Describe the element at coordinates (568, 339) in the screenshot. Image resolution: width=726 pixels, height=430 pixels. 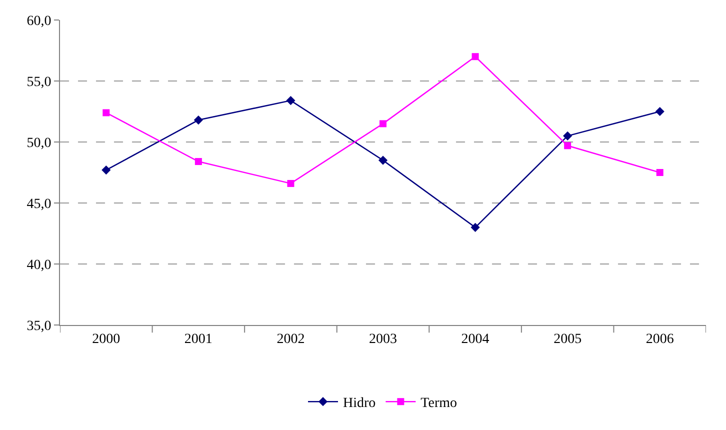
I see `x-tick-label: 2005` at that location.